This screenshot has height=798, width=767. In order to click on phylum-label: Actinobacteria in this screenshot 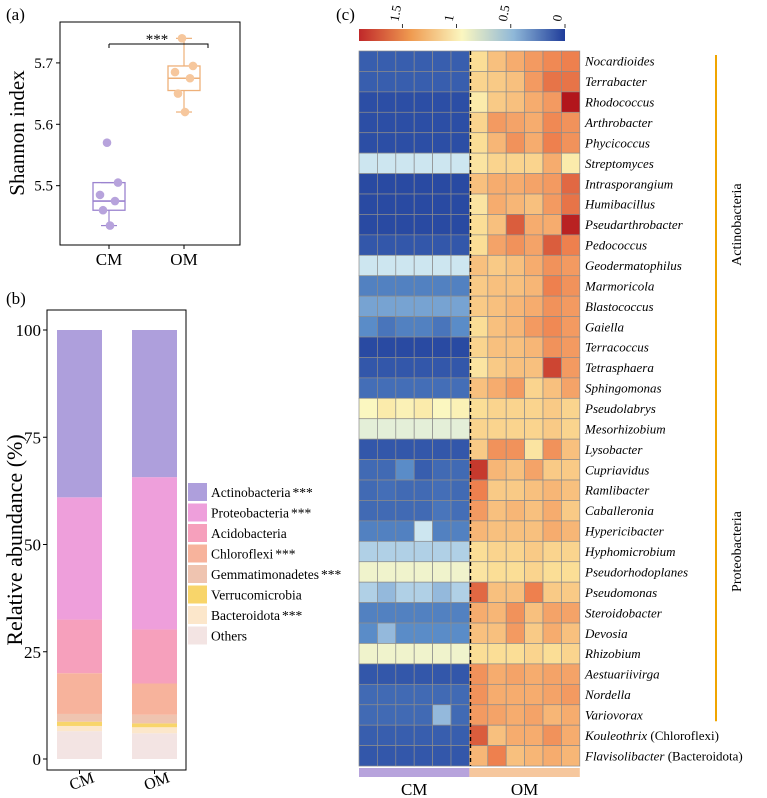, I will do `click(737, 224)`.